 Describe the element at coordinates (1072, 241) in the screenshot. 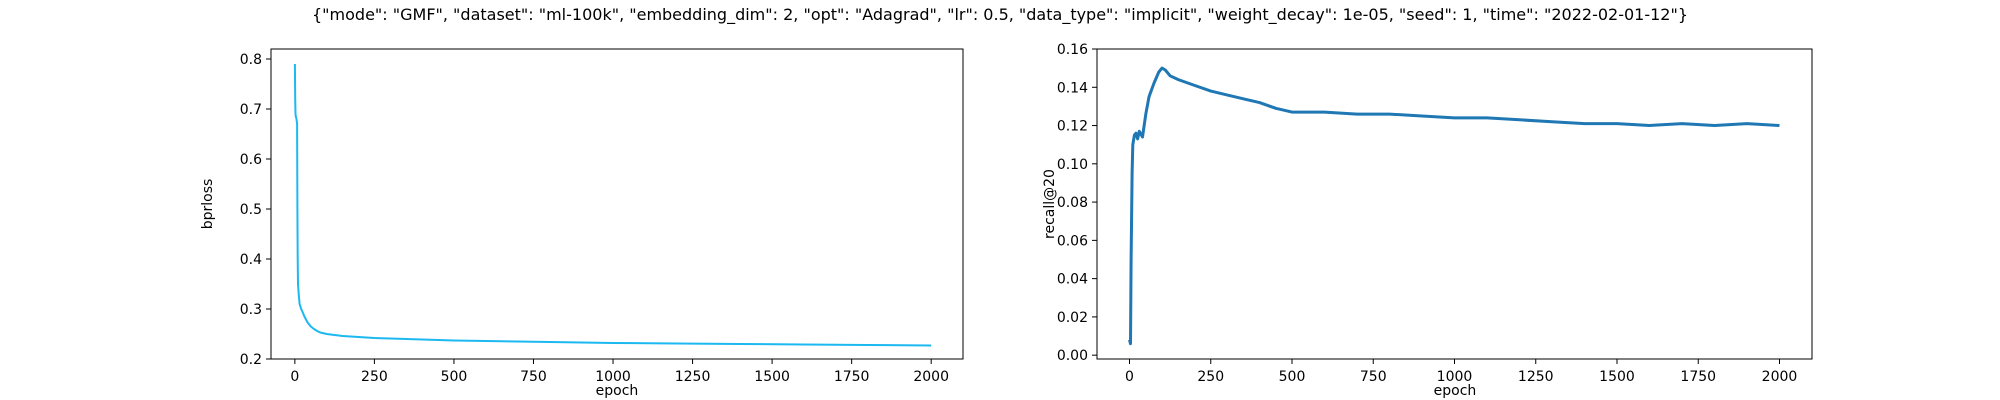

I see `recall-chart-y-tick-label: 0.06` at that location.